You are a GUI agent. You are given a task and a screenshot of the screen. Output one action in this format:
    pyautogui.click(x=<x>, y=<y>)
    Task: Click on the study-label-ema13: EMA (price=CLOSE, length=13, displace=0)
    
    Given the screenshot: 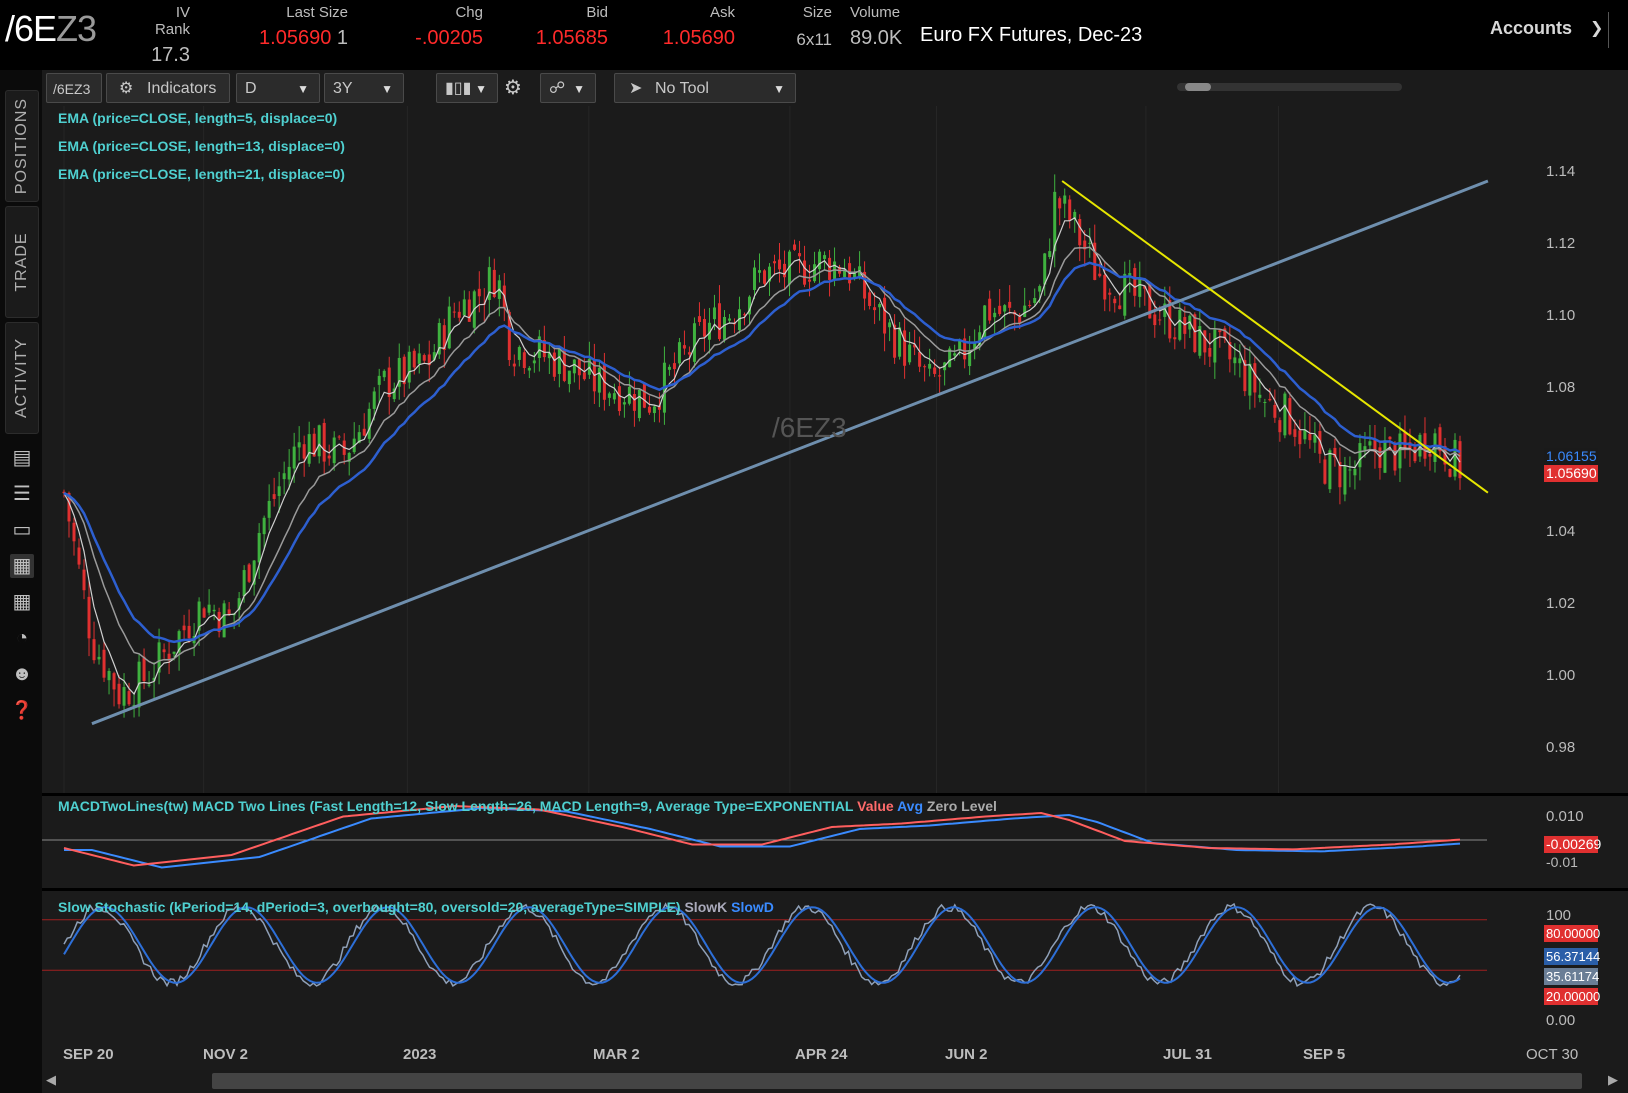 What is the action you would take?
    pyautogui.click(x=201, y=146)
    